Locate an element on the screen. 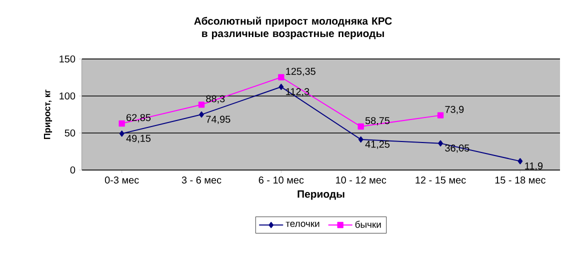 The image size is (587, 264). y-tick-label: 0 is located at coordinates (73, 170).